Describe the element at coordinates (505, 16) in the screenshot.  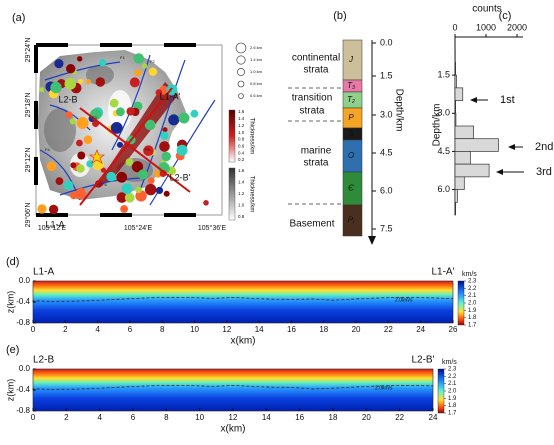
I see `panel-label: (c)` at that location.